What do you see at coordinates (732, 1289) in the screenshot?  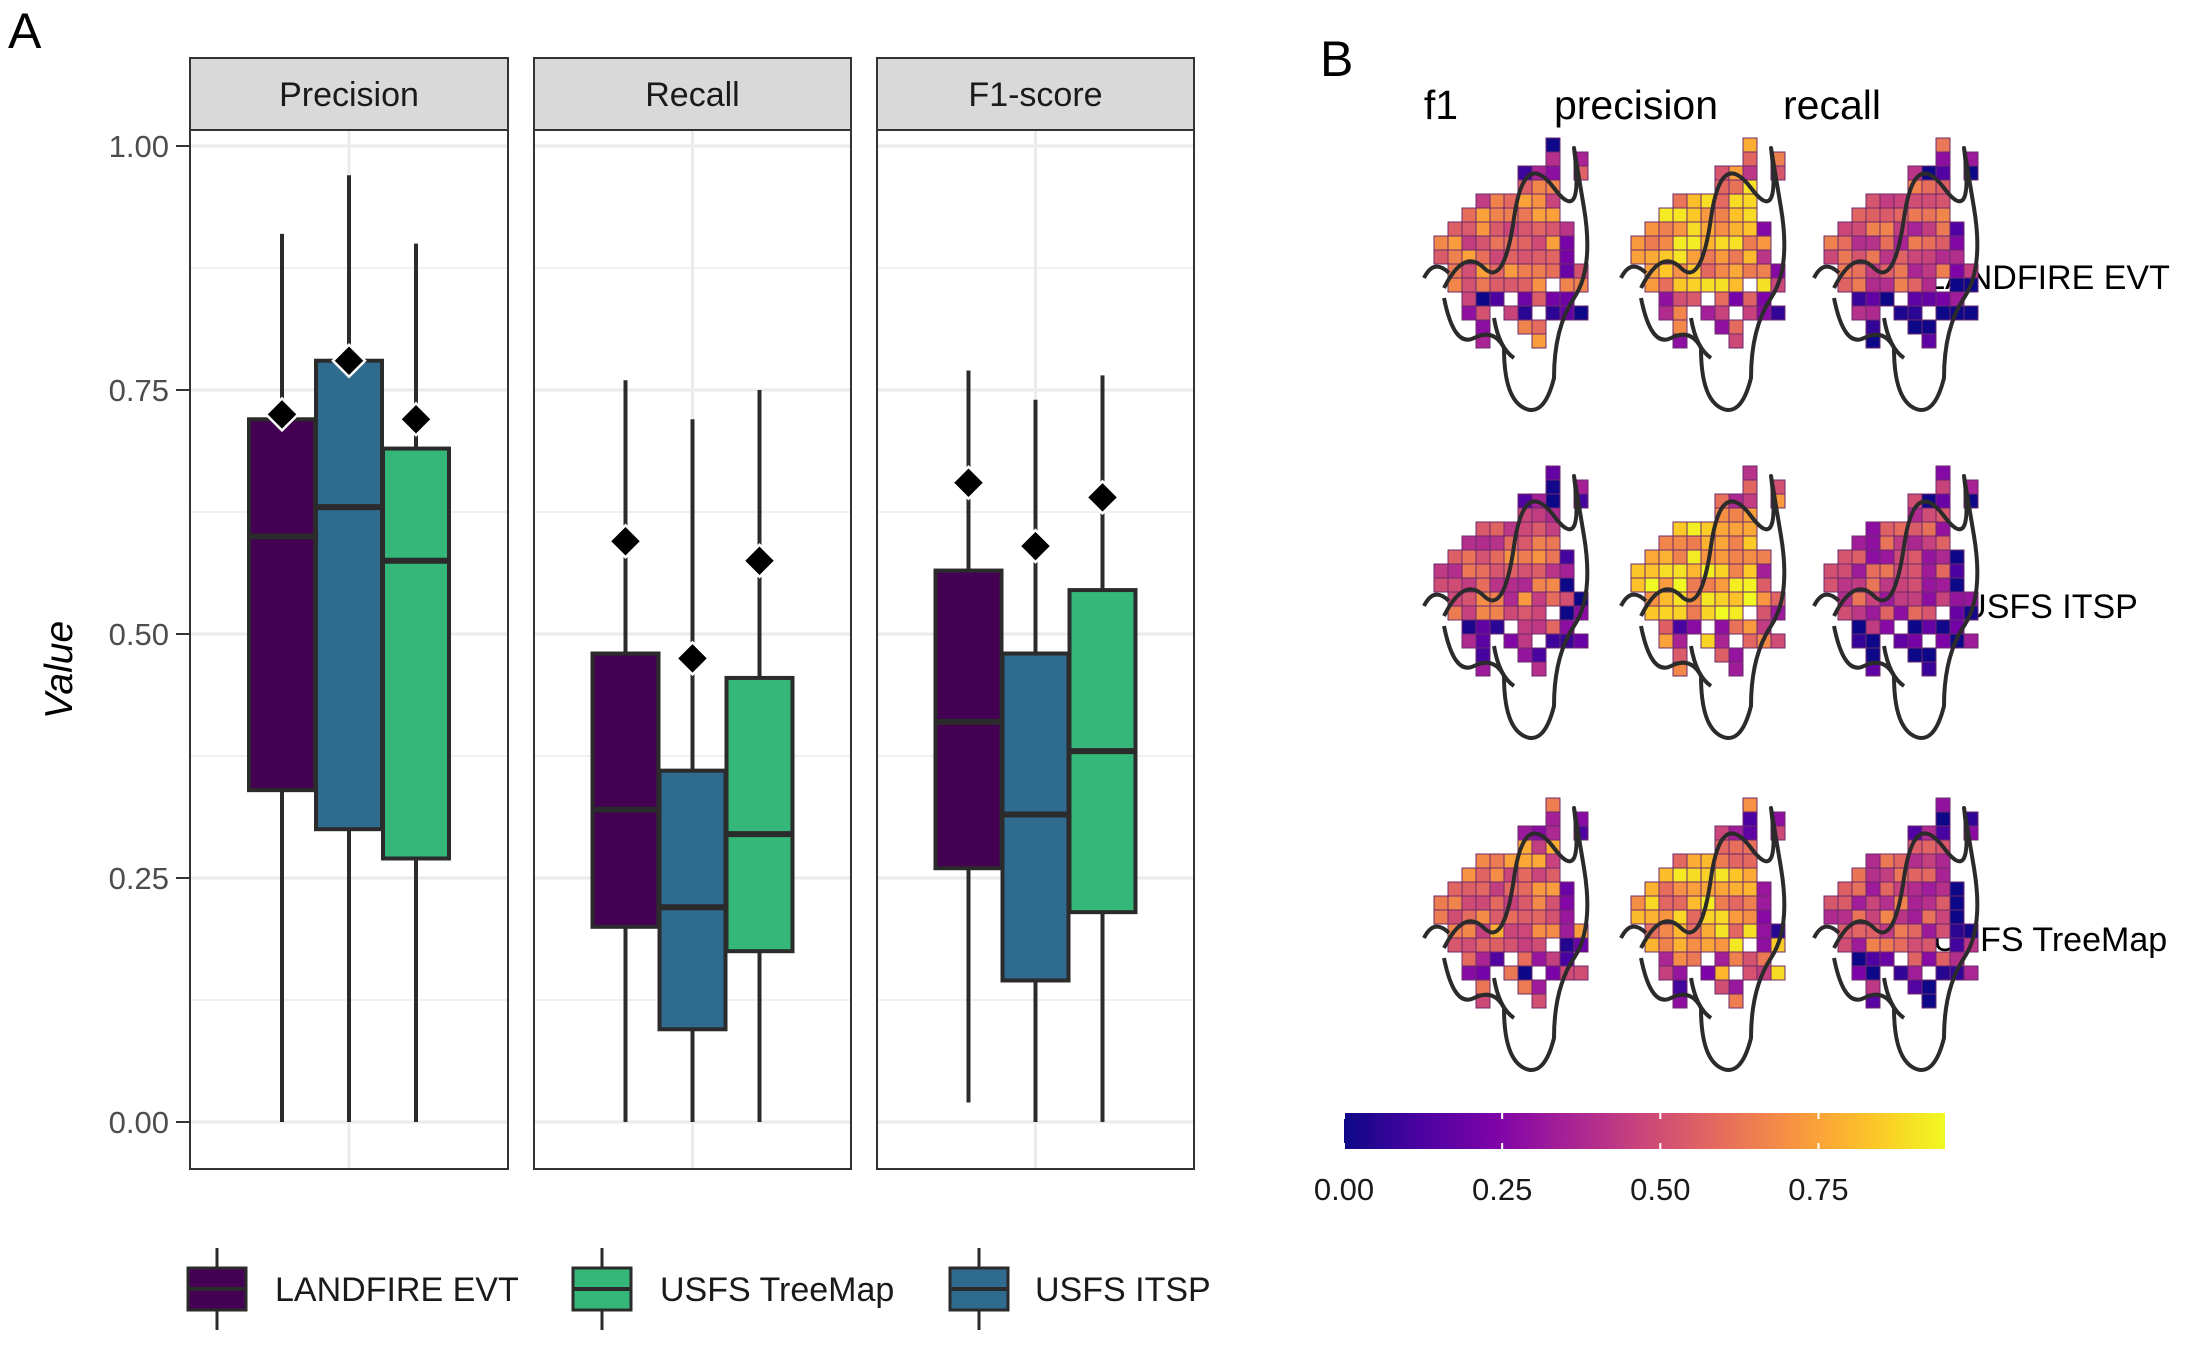 I see `legend-item-usfs-treemap: USFS TreeMap` at bounding box center [732, 1289].